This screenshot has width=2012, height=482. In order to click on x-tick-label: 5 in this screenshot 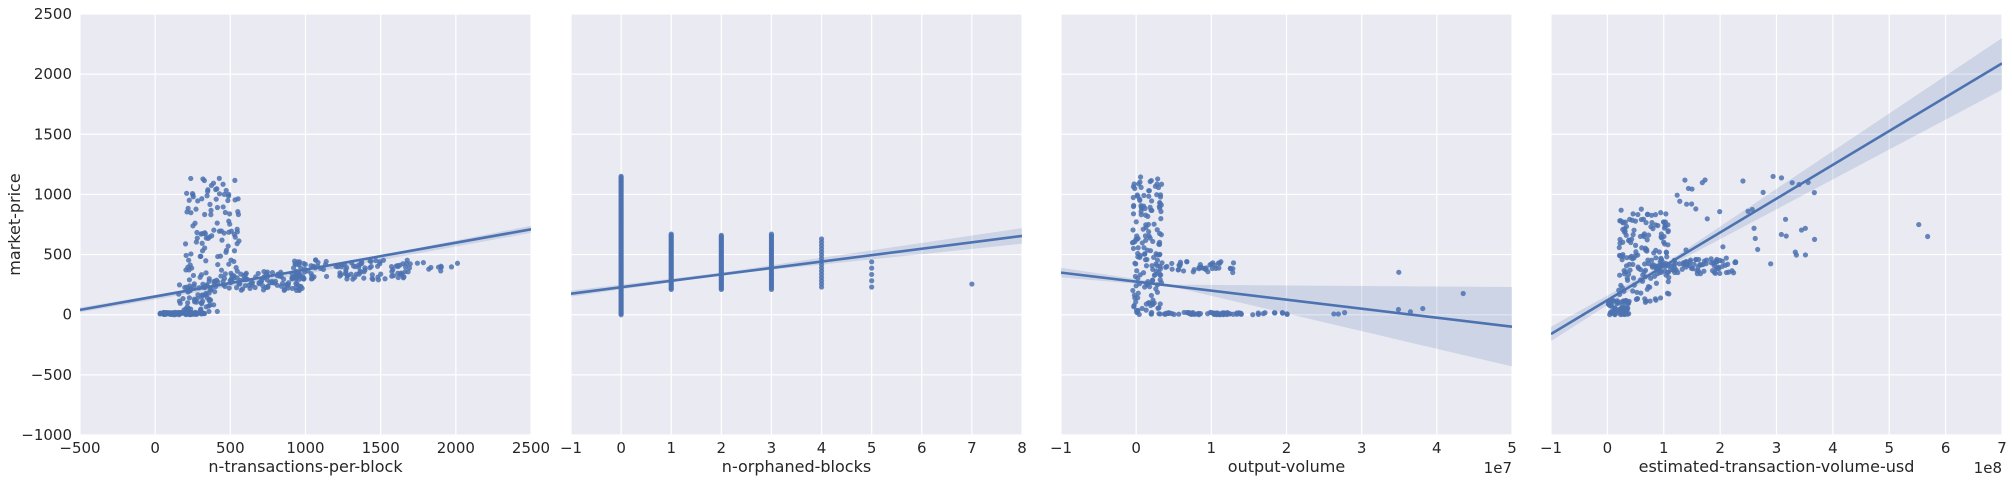, I will do `click(1889, 448)`.